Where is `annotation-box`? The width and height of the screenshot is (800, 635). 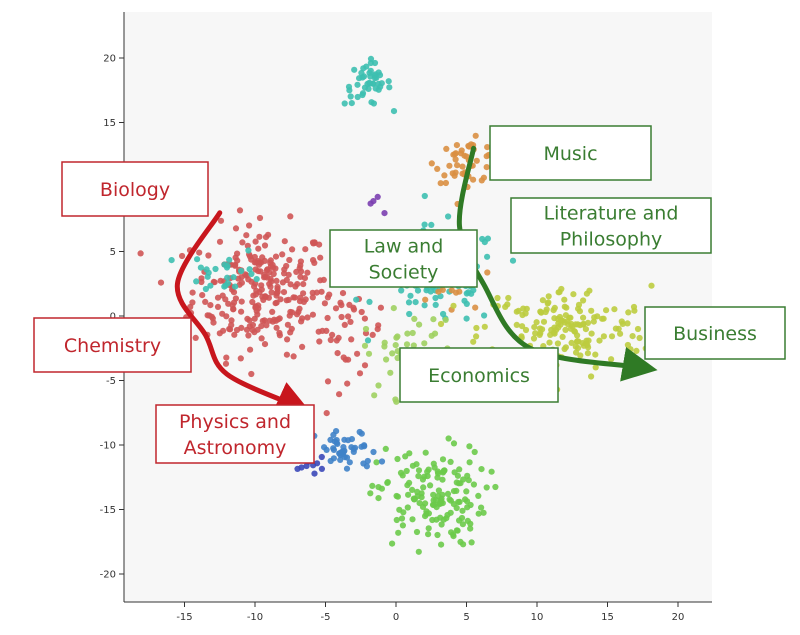 annotation-box is located at coordinates (135, 189).